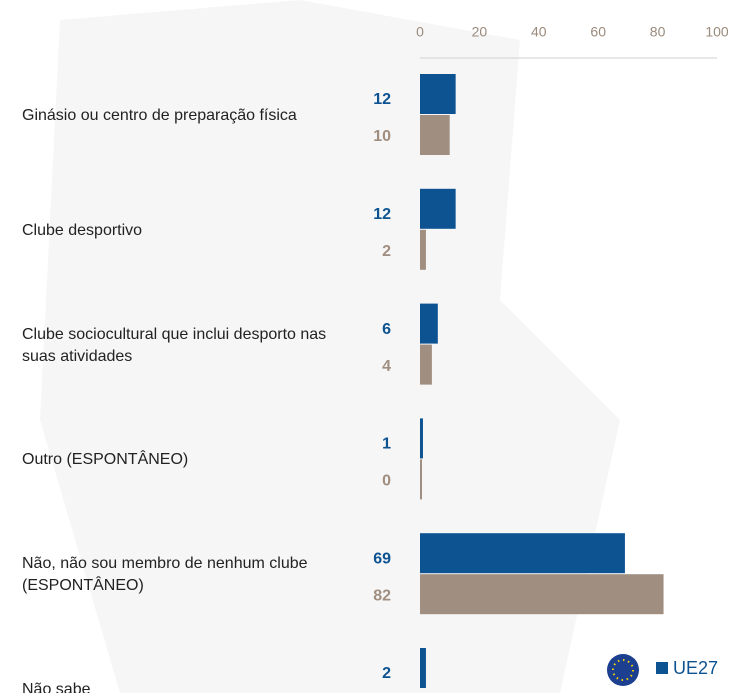  Describe the element at coordinates (56, 687) in the screenshot. I see `category-label: Não sabe` at that location.